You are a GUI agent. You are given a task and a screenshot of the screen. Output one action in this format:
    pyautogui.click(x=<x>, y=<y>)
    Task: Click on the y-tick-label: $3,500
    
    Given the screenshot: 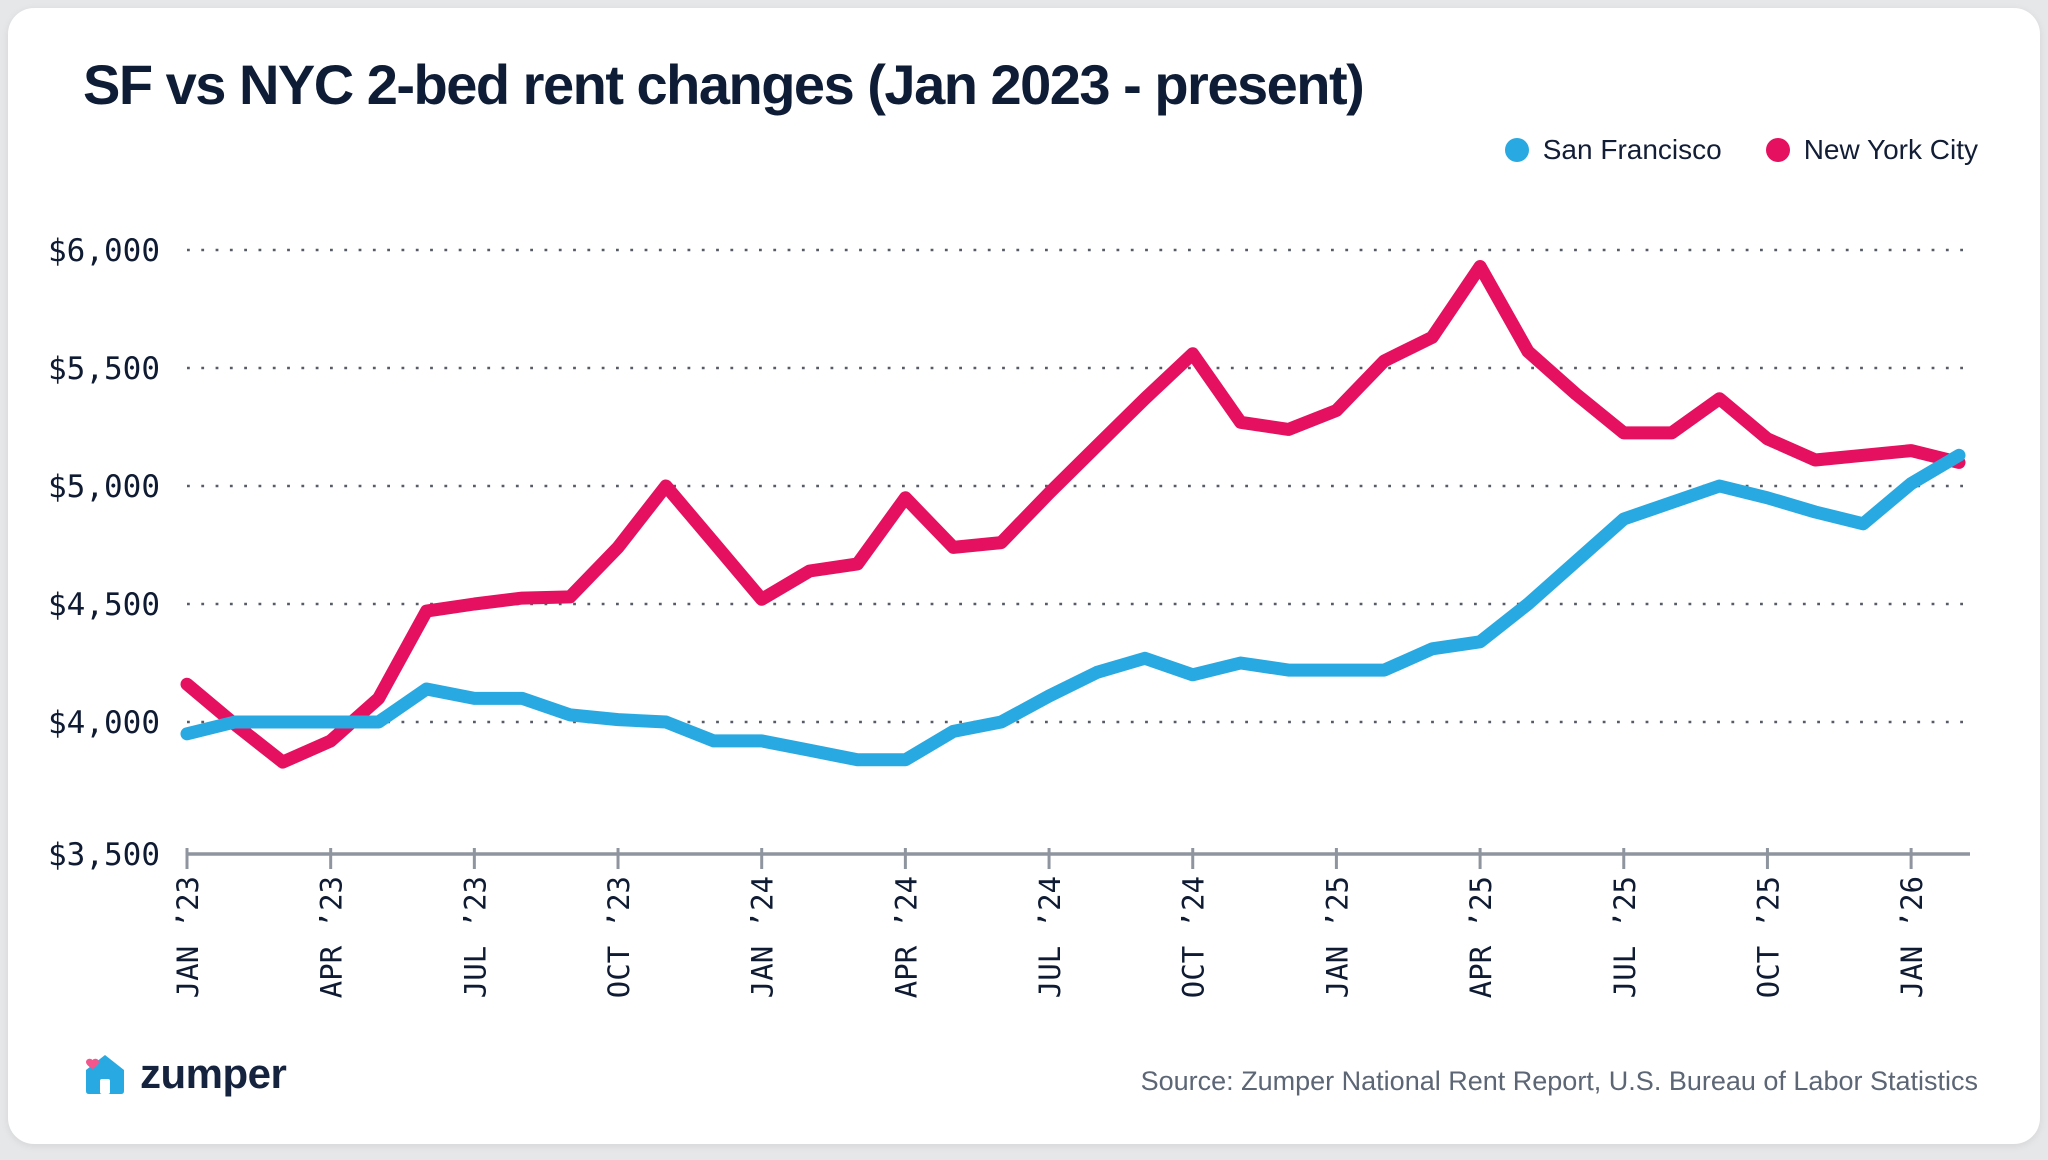 What is the action you would take?
    pyautogui.click(x=104, y=855)
    